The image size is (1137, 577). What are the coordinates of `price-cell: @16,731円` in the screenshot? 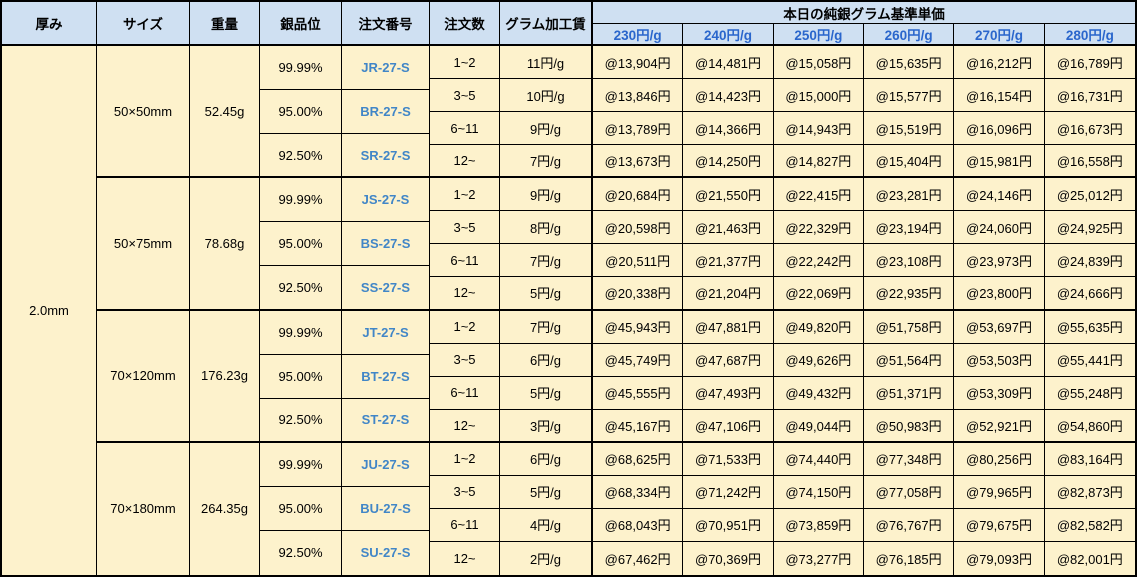 It's located at (1089, 96).